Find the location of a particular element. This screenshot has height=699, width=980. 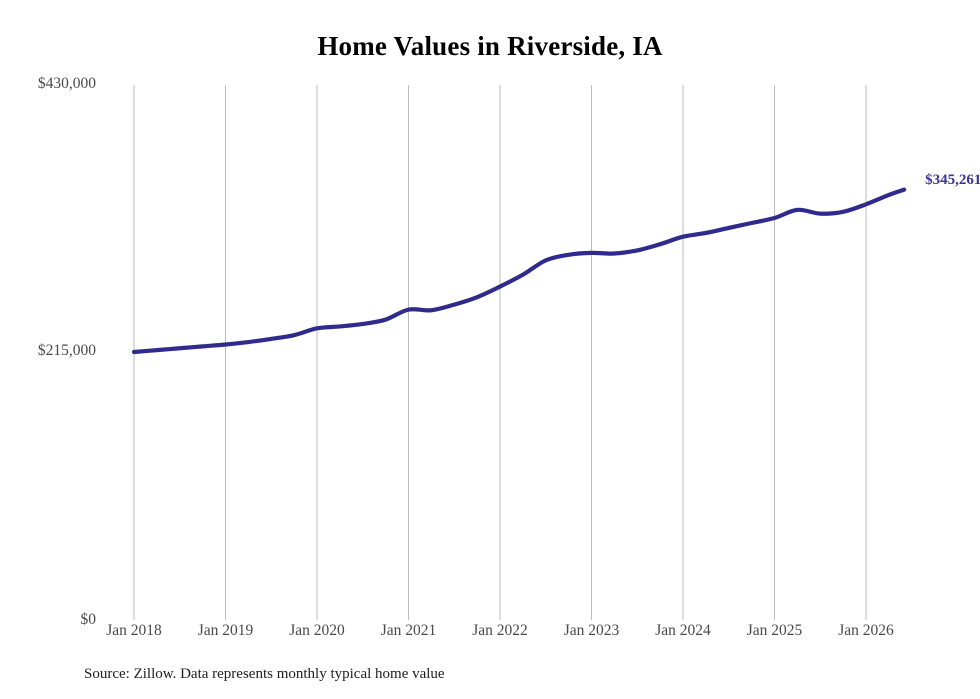

y-axis-tick-mid: $215,000 is located at coordinates (66, 350).